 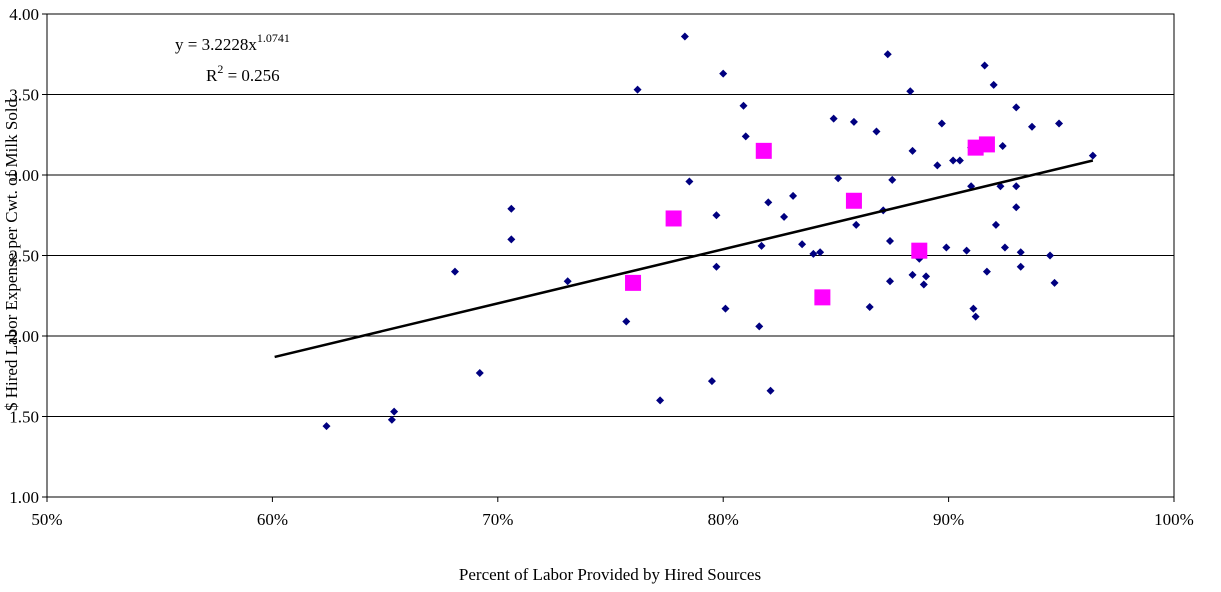 I want to click on x-tick-label: 80%, so click(x=723, y=519).